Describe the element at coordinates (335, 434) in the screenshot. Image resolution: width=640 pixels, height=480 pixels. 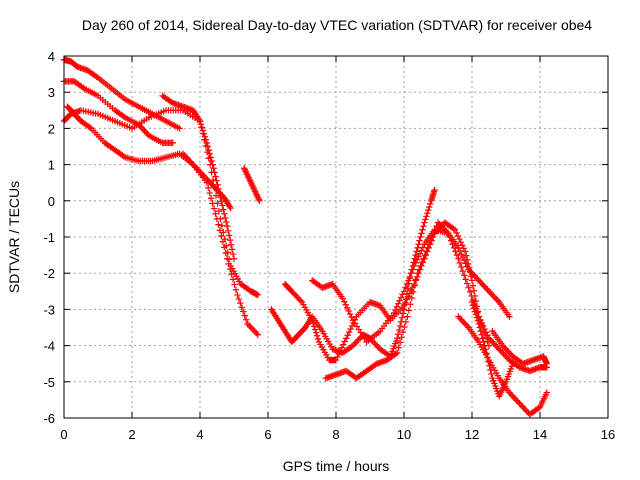
I see `x-tick-label: 8` at that location.